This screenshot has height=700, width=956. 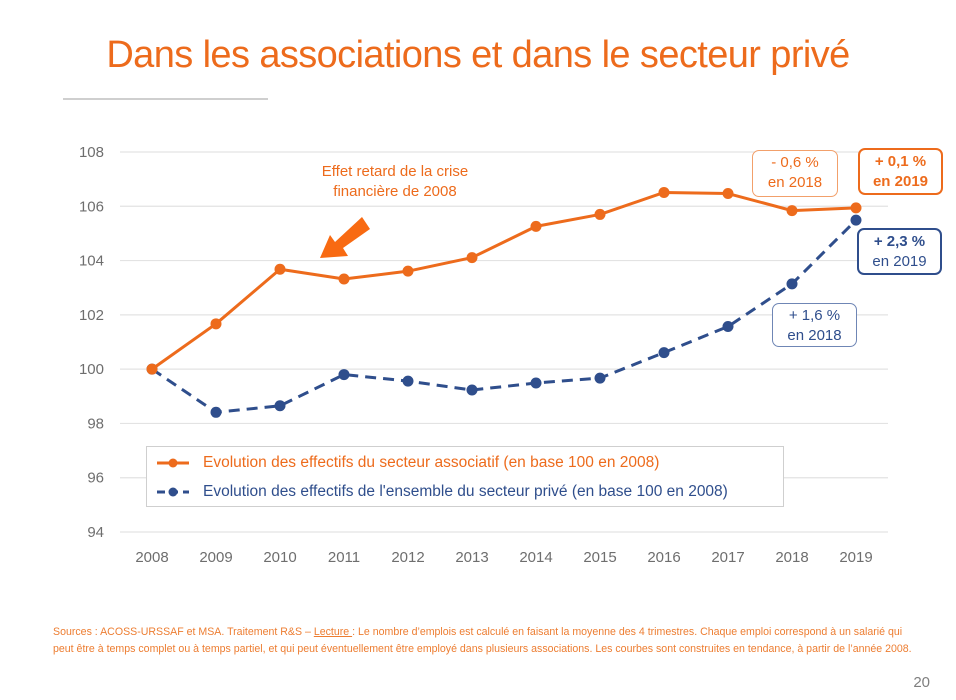 I want to click on title-divider, so click(x=165, y=99).